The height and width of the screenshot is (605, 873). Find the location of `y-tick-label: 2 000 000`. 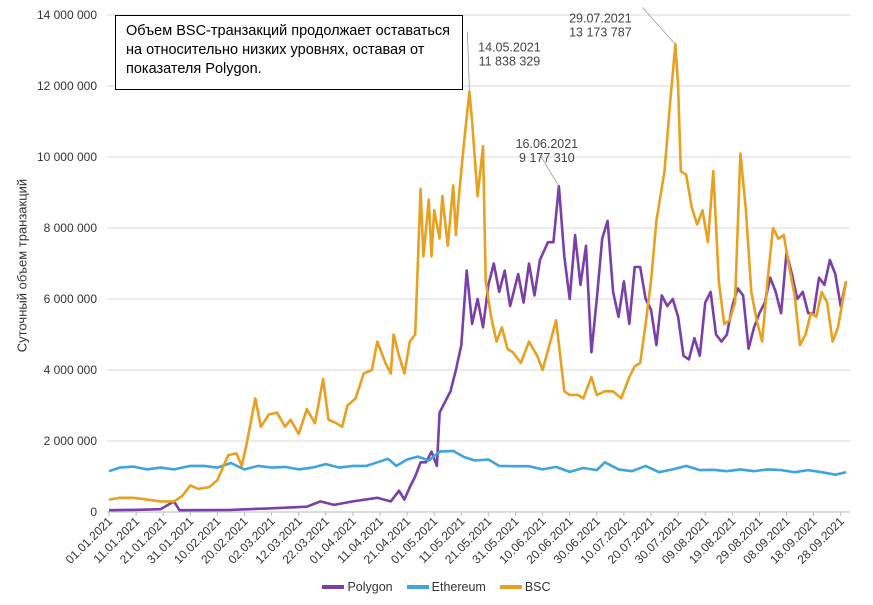

y-tick-label: 2 000 000 is located at coordinates (71, 441).